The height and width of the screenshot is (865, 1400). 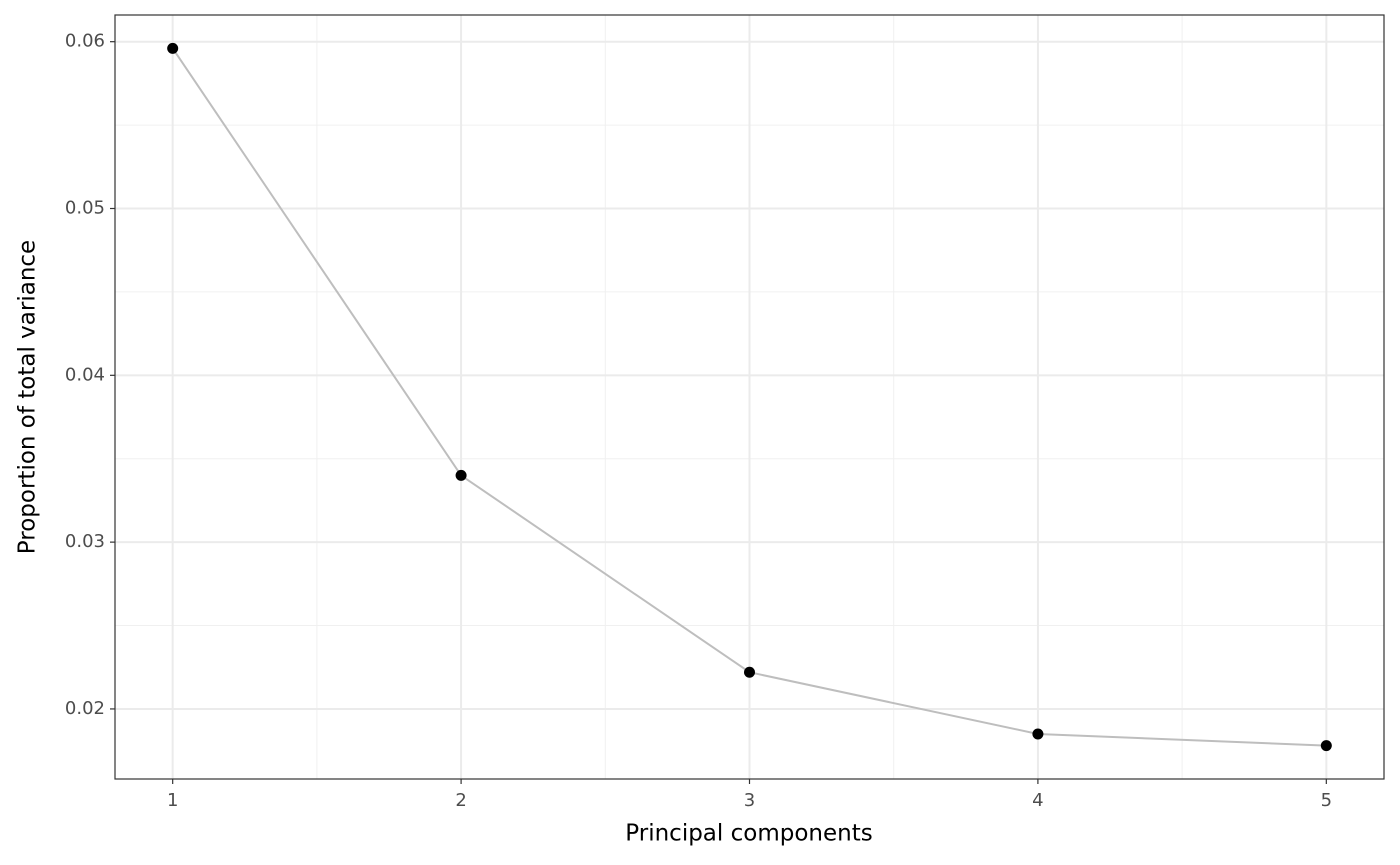 What do you see at coordinates (85, 208) in the screenshot?
I see `y-tick-label: 0.05` at bounding box center [85, 208].